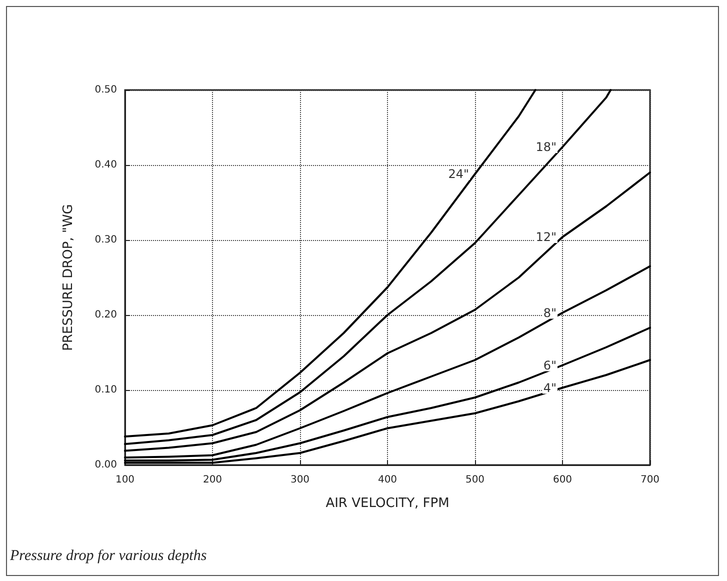 This screenshot has height=581, width=727. Describe the element at coordinates (388, 480) in the screenshot. I see `x-tick-label: 400` at that location.